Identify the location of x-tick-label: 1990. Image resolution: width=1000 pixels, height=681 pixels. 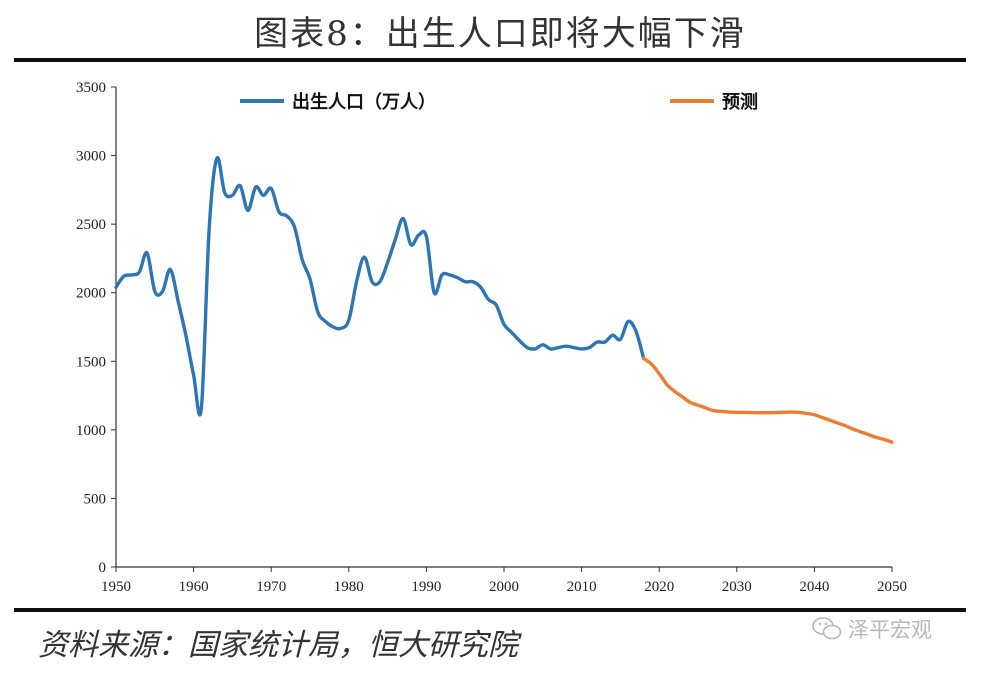
(426, 587).